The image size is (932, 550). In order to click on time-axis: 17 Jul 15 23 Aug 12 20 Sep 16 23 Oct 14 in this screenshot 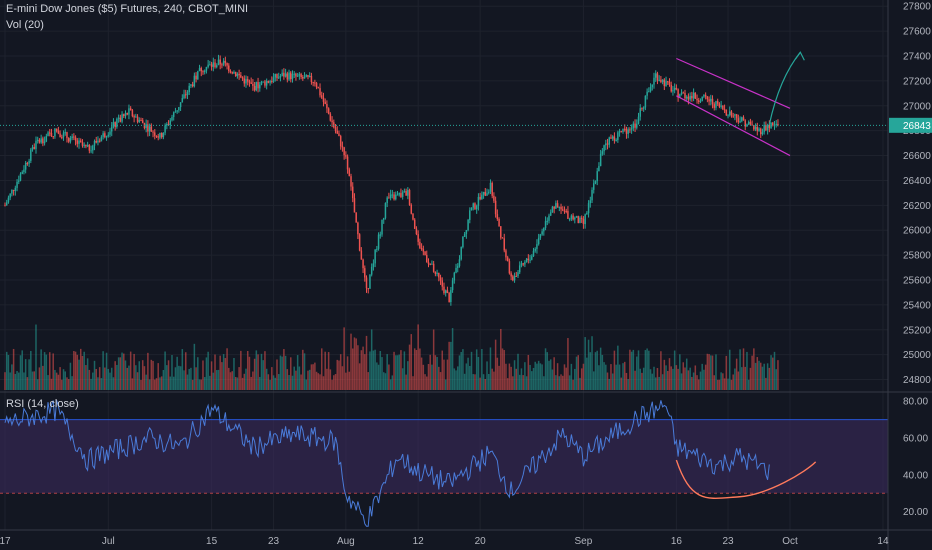, I will do `click(444, 541)`.